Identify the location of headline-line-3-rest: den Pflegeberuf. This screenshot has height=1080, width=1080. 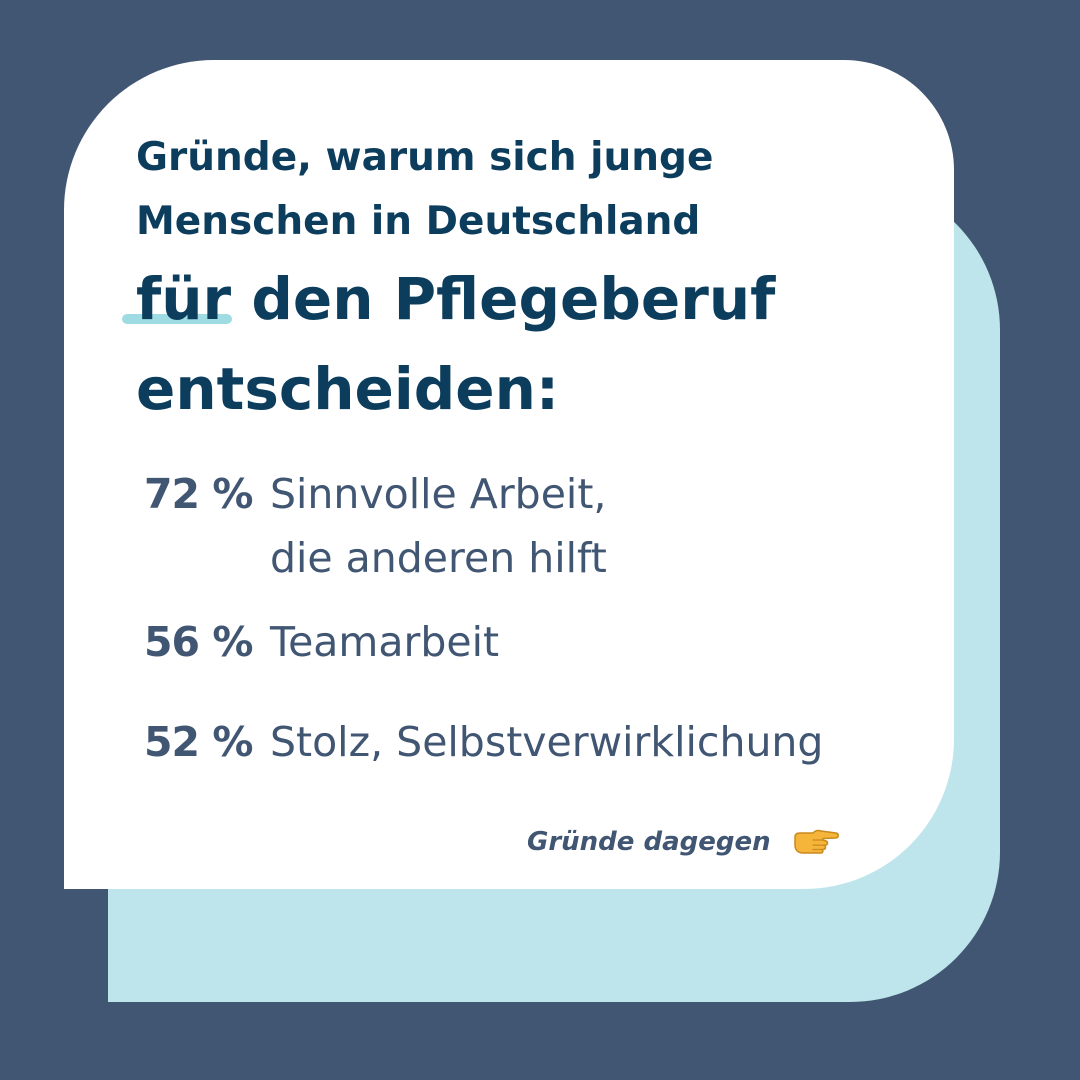
(503, 299).